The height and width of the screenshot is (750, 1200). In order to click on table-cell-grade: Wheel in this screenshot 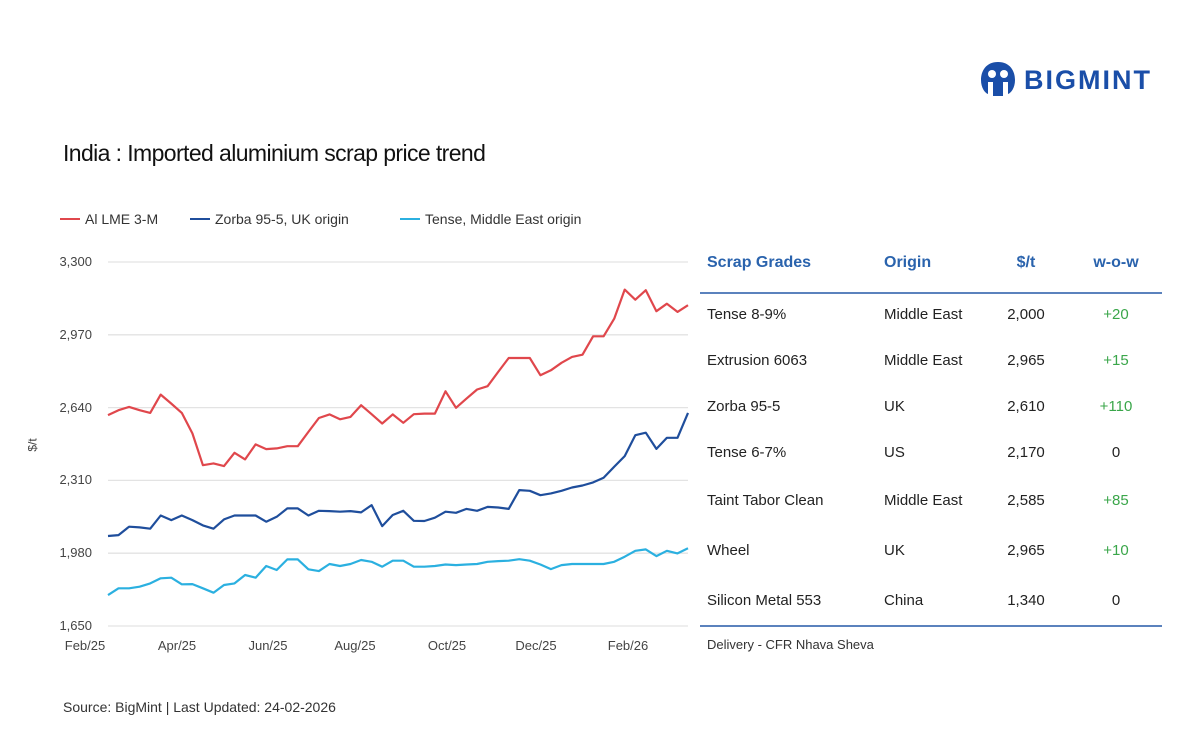, I will do `click(728, 550)`.